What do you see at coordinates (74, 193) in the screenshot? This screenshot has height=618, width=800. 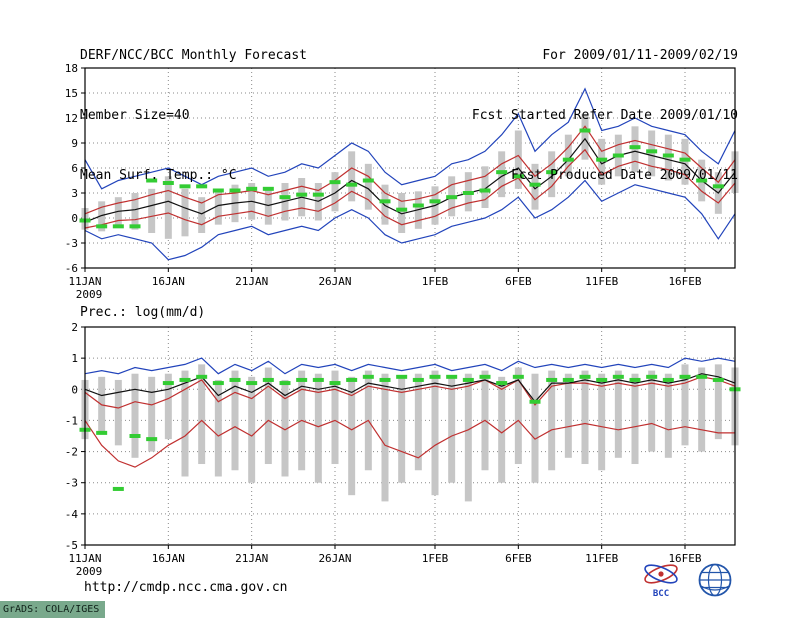 I see `y-tick-label: 3` at bounding box center [74, 193].